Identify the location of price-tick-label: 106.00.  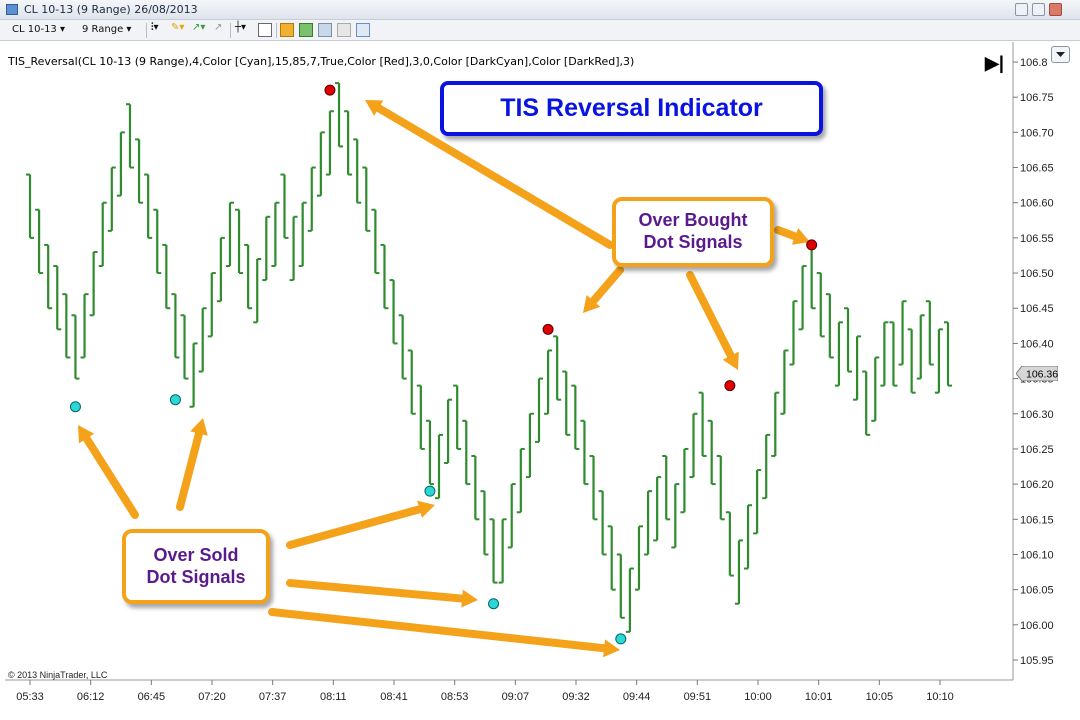
(1037, 626).